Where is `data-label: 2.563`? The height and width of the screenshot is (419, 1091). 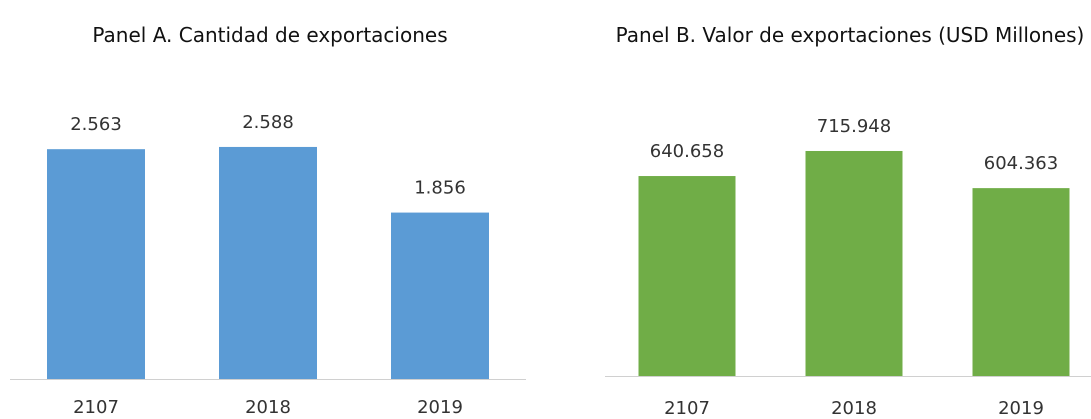
data-label: 2.563 is located at coordinates (96, 124).